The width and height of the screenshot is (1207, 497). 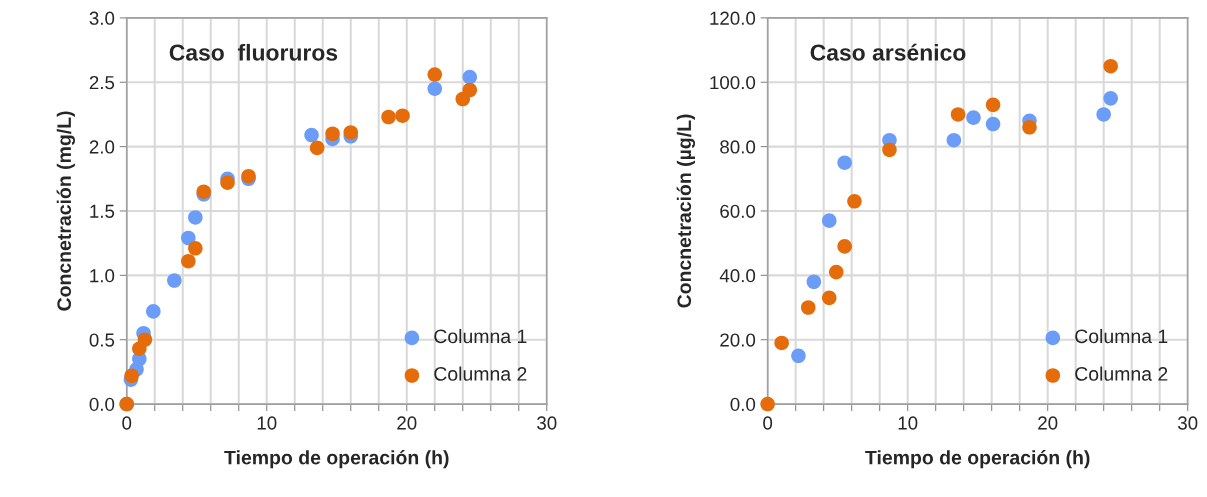 I want to click on y-axis-title: Concnetración (mg/L), so click(x=65, y=211).